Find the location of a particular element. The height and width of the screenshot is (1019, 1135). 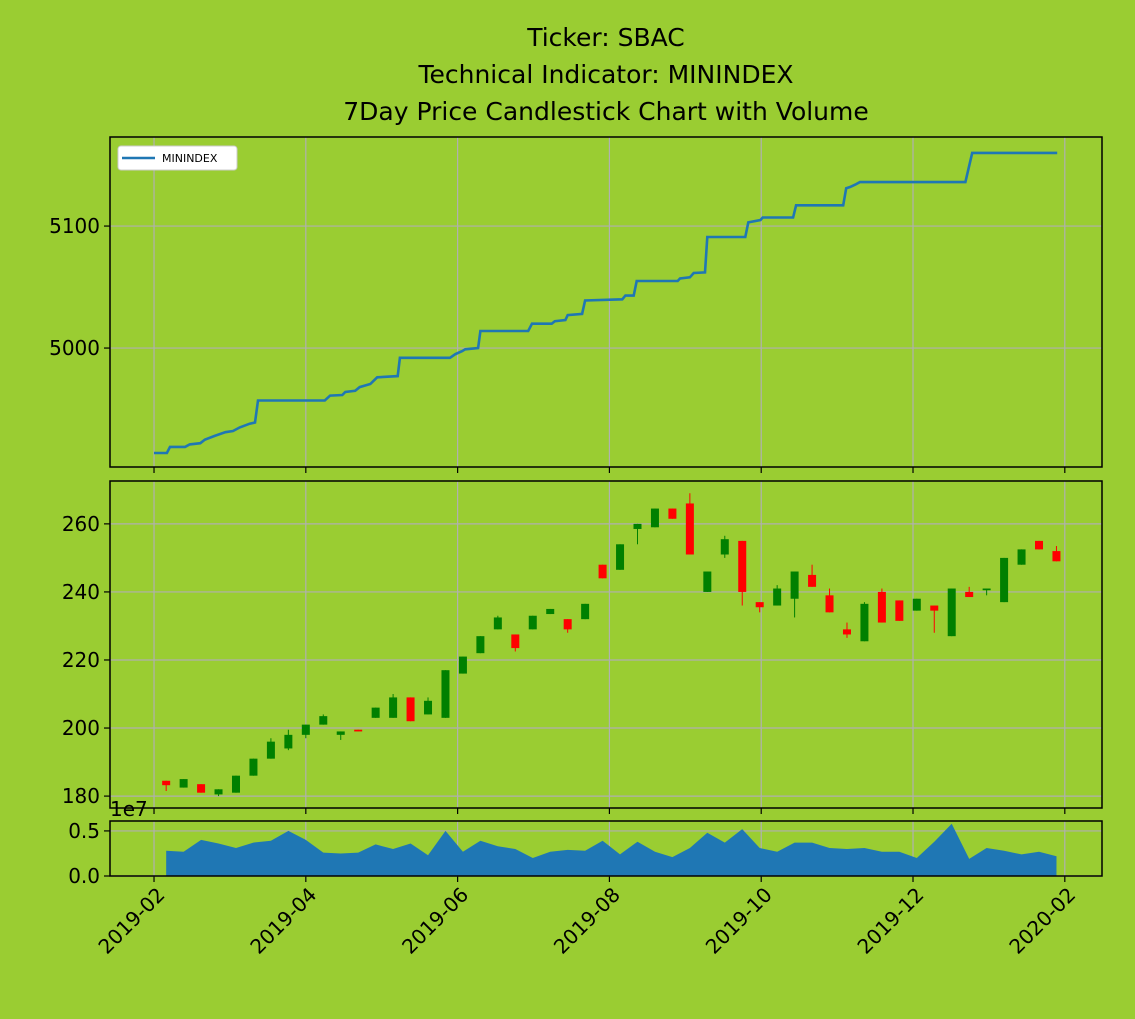

title-line: 7Day Price Candlestick Chart with Volume is located at coordinates (606, 111).